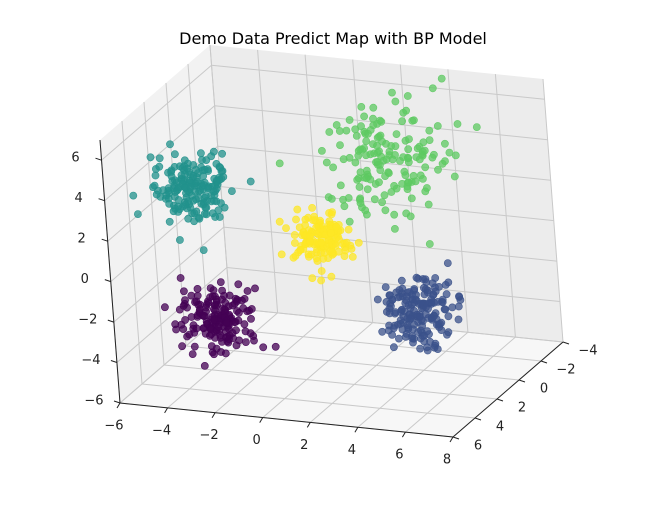 This screenshot has width=667, height=506. What do you see at coordinates (333, 38) in the screenshot?
I see `chart-title: Demo Data Predict Map with BP Model` at bounding box center [333, 38].